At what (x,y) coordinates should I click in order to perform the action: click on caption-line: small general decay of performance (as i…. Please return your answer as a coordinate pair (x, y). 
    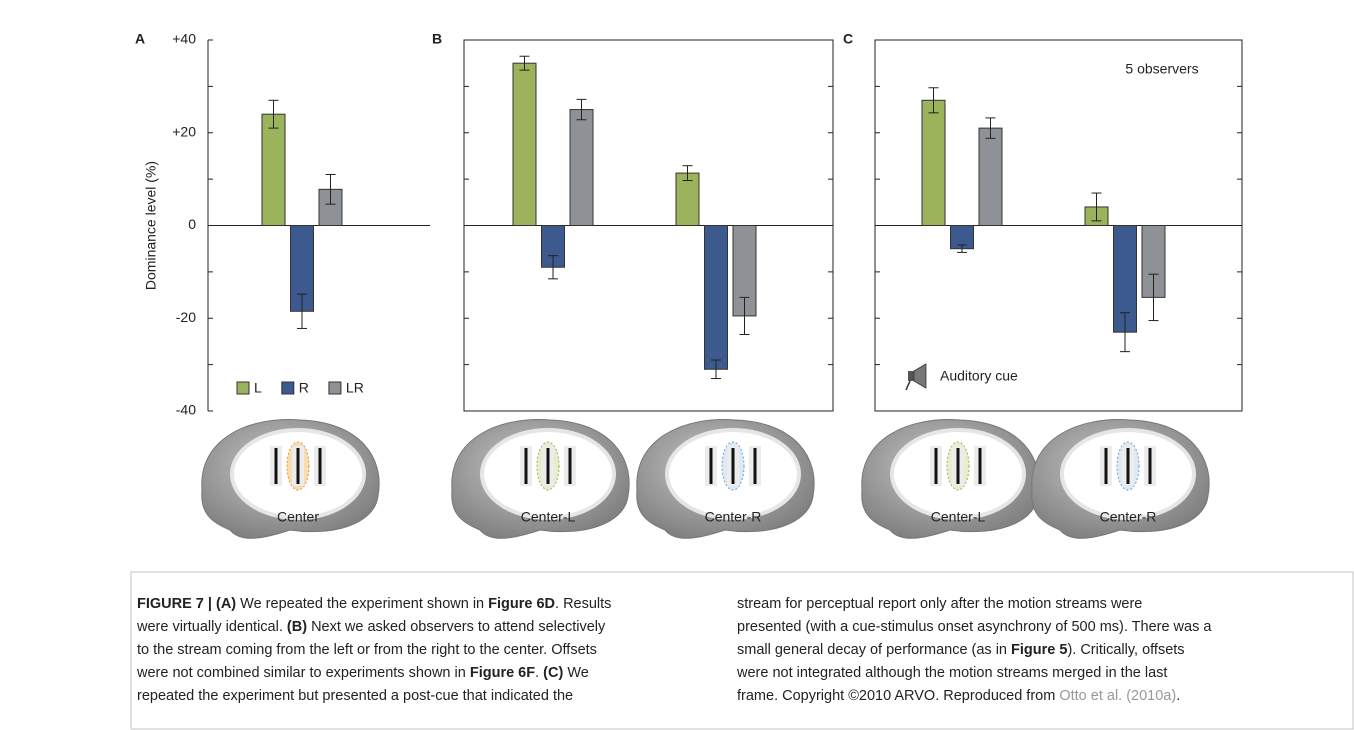
    Looking at the image, I should click on (961, 650).